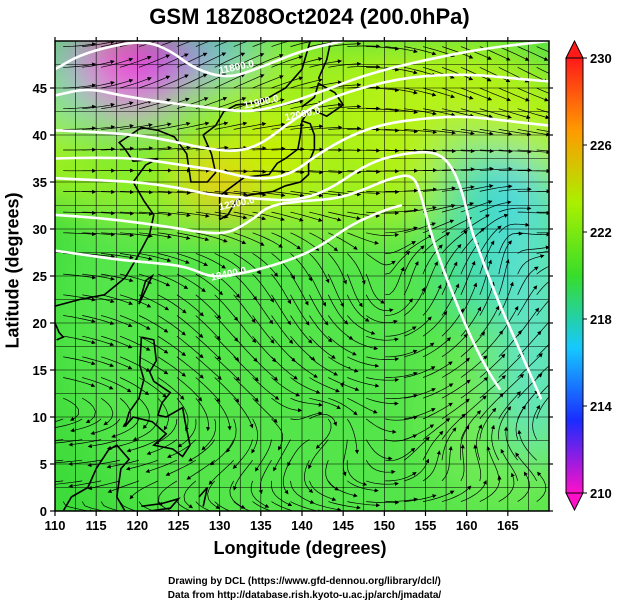 The image size is (619, 605). What do you see at coordinates (384, 525) in the screenshot?
I see `x-tick-label: 150` at bounding box center [384, 525].